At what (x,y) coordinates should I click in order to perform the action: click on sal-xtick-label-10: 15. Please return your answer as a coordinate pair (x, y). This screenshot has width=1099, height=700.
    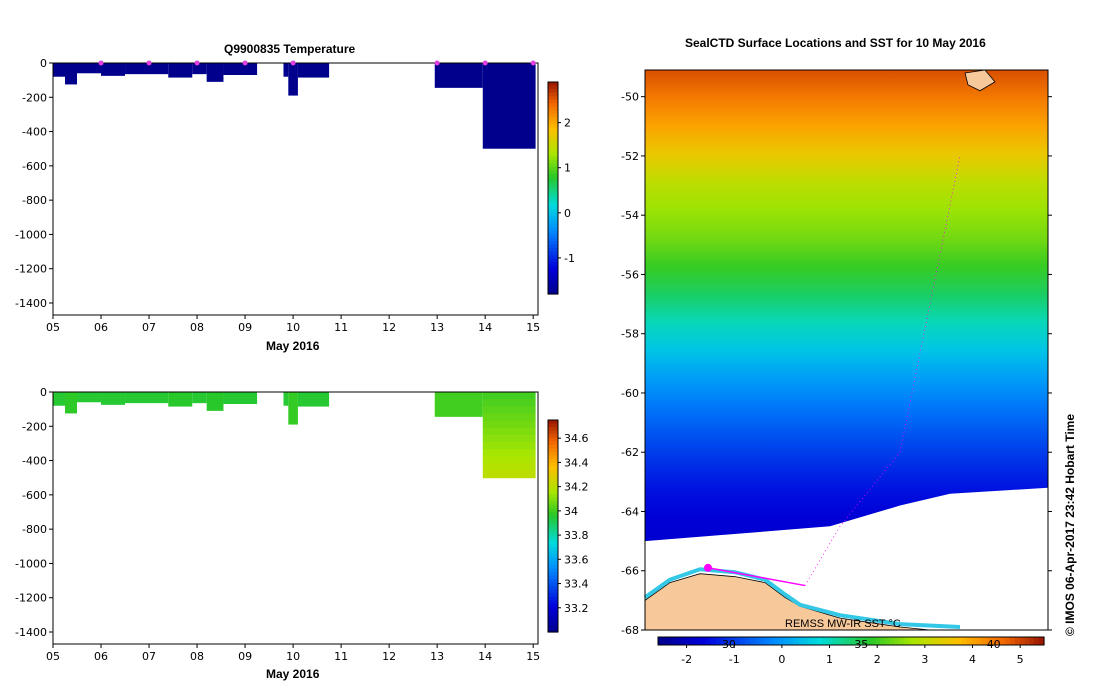
    Looking at the image, I should click on (533, 656).